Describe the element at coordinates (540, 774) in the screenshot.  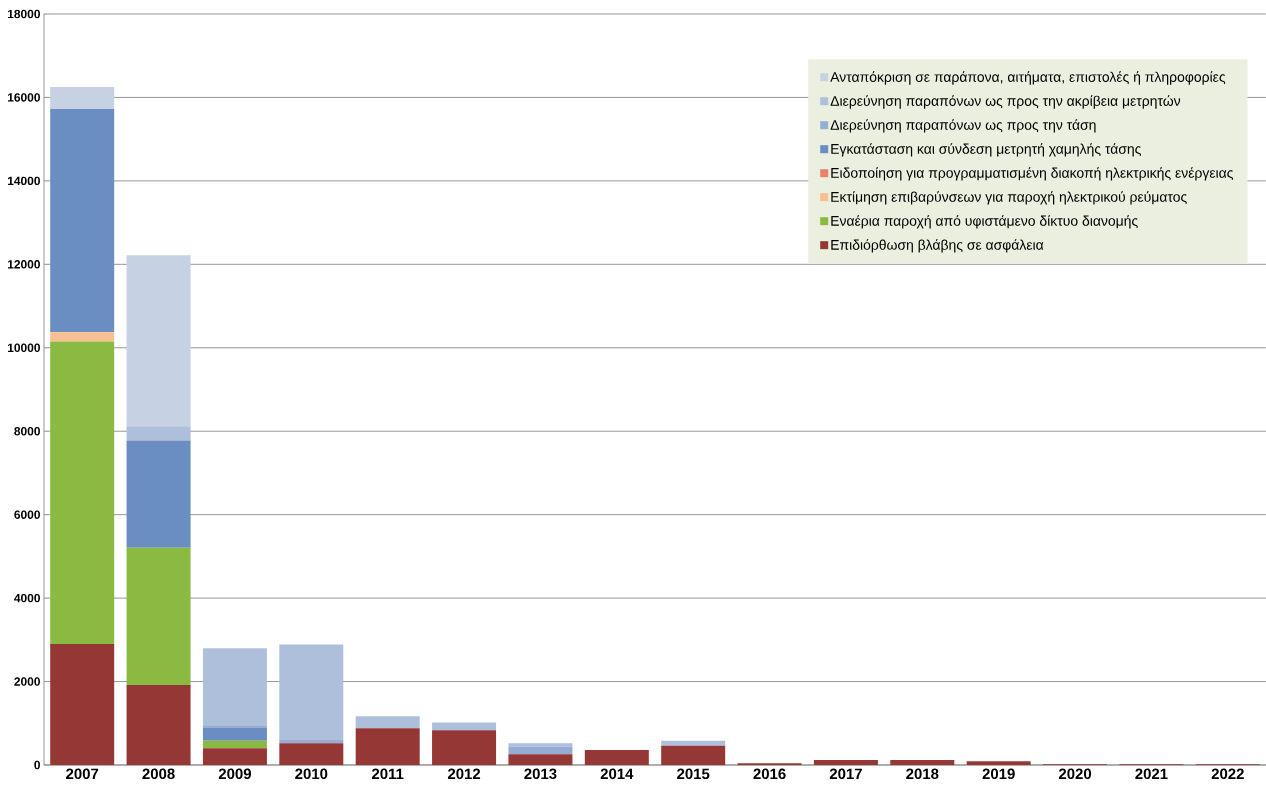
I see `x-tick-label: 2013` at that location.